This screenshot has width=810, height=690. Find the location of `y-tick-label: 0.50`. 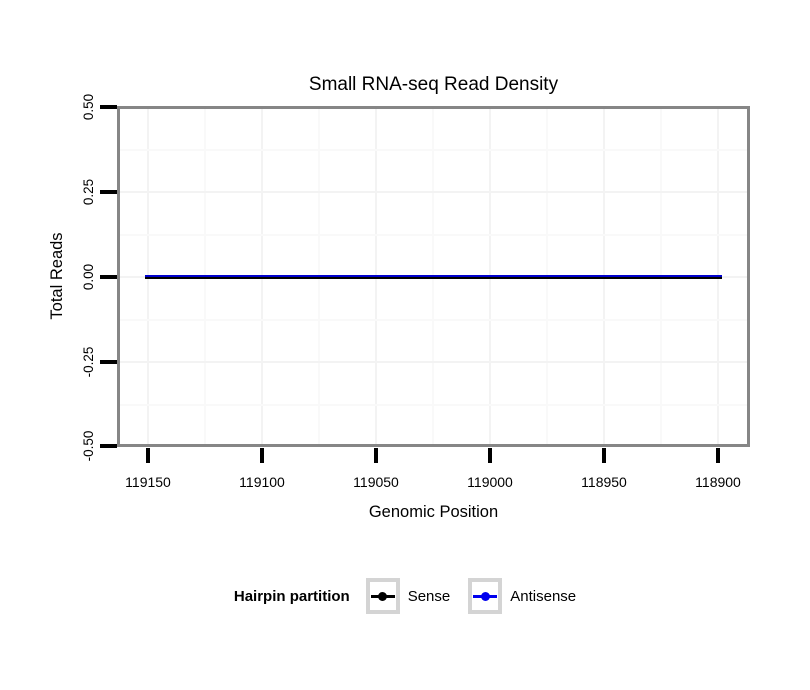

y-tick-label: 0.50 is located at coordinates (88, 107).